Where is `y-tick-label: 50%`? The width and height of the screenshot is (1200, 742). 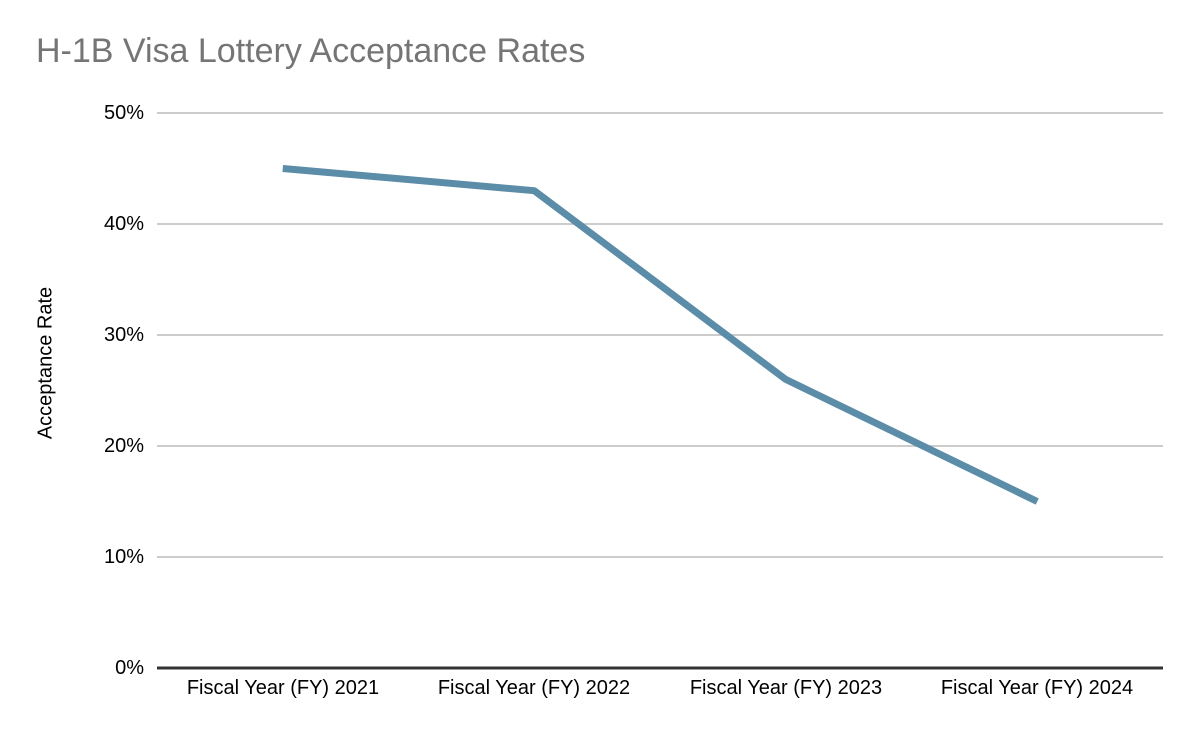
y-tick-label: 50% is located at coordinates (123, 113).